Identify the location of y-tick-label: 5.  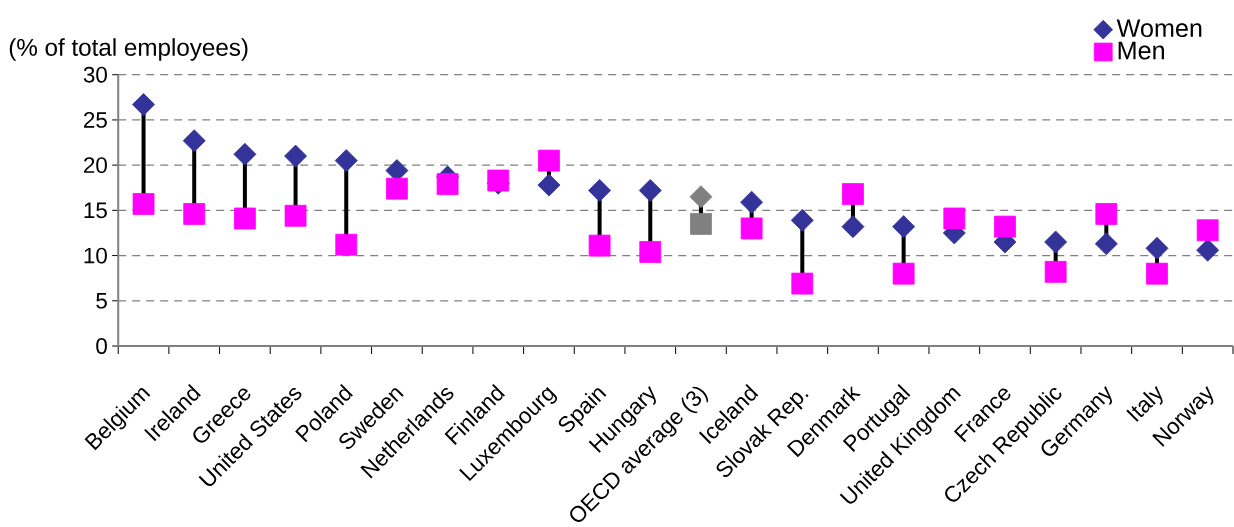
(101, 300).